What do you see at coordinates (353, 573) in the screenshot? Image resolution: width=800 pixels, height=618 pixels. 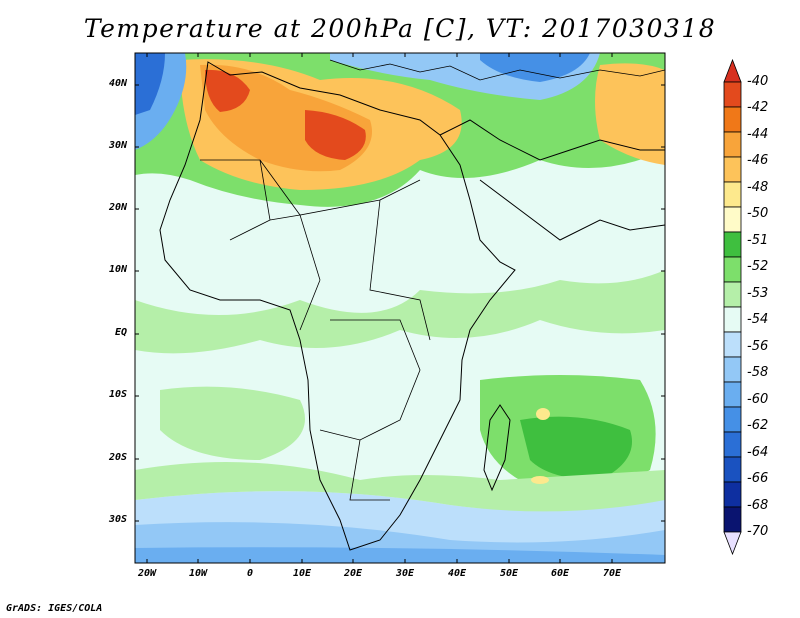 I see `lon-label: 20E` at bounding box center [353, 573].